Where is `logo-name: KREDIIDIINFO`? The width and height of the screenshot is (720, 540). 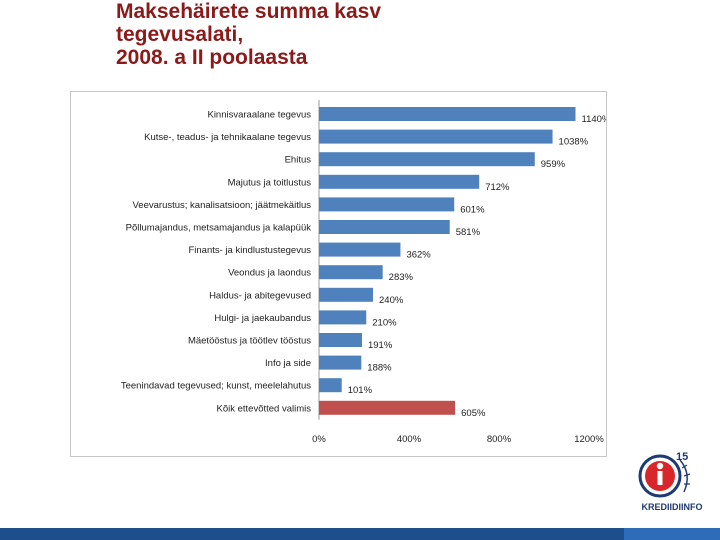
logo-name: KREDIIDIINFO is located at coordinates (672, 507).